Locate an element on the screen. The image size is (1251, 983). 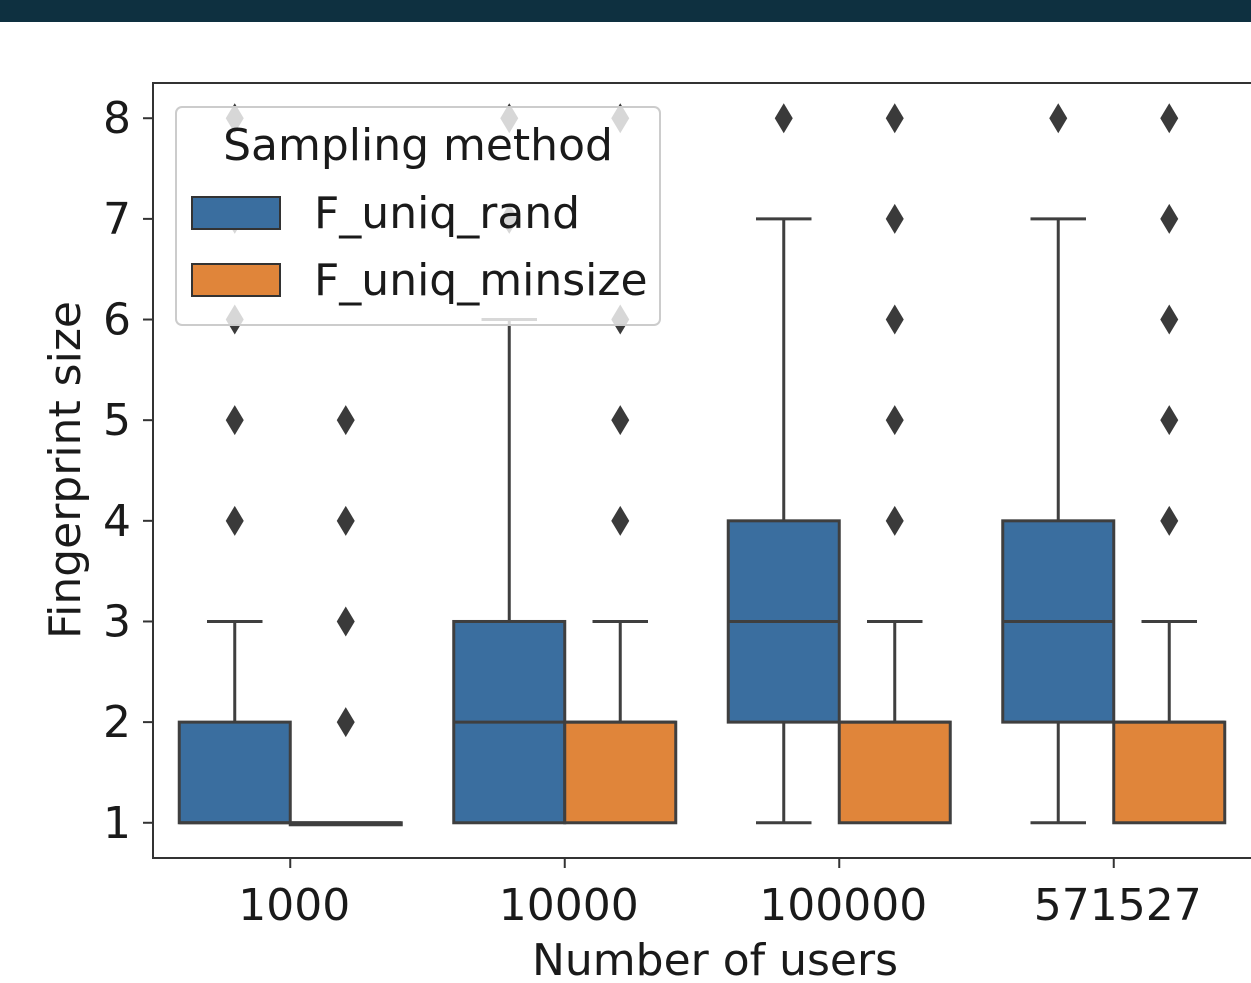
legend-box is located at coordinates (418, 216).